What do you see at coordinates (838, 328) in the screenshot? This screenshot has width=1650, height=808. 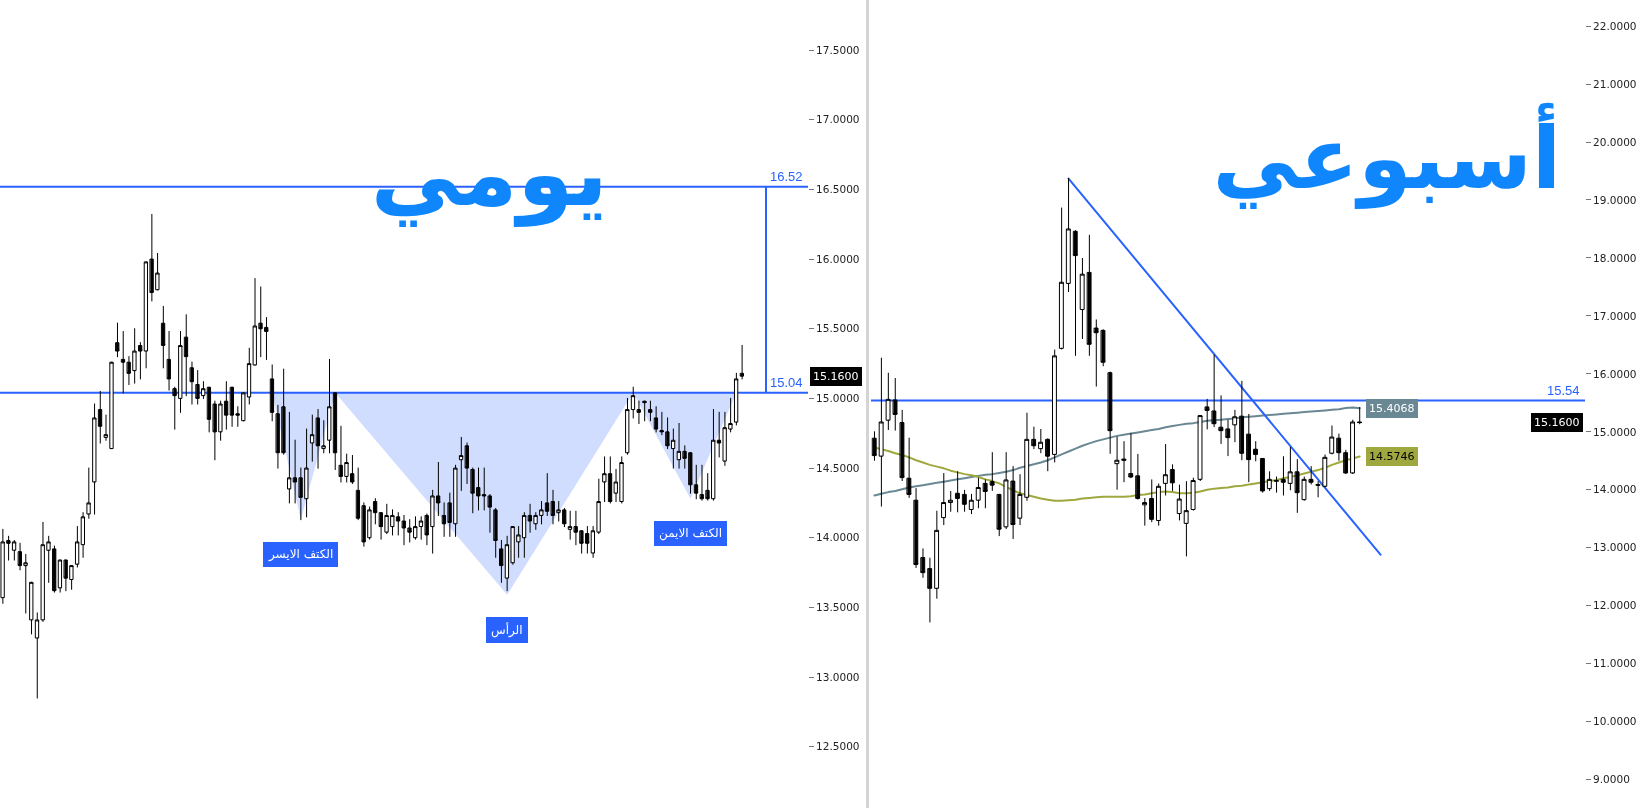 I see `y-tick-label: 15.5000` at bounding box center [838, 328].